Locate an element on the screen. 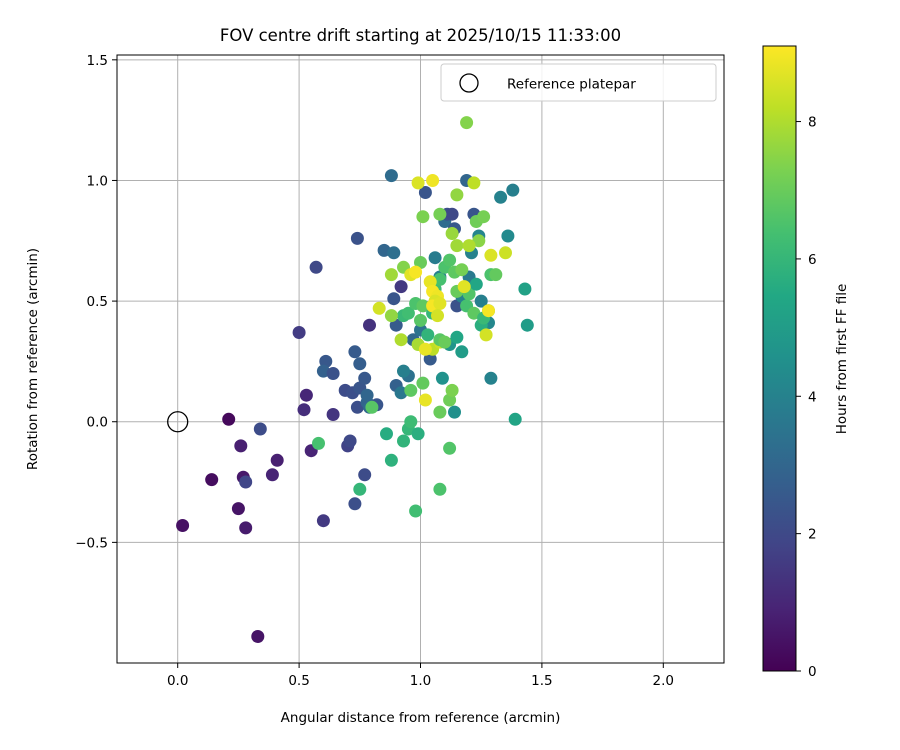 This screenshot has height=750, width=900. y-tick-label: 0.0 is located at coordinates (97, 423).